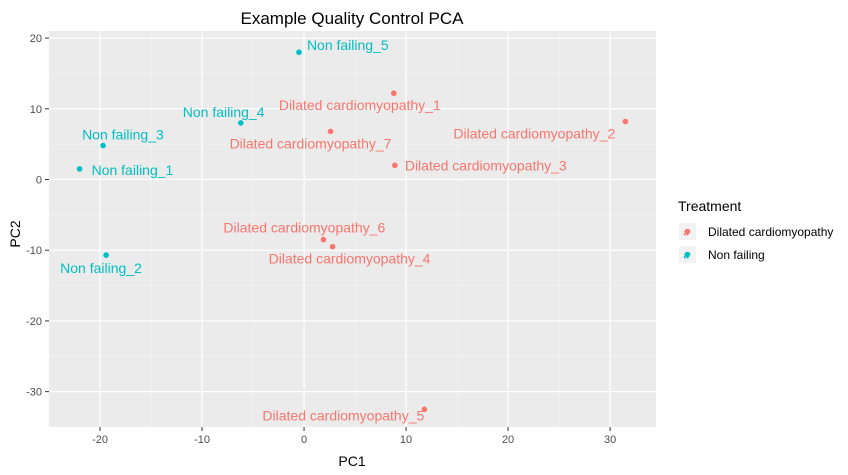 This screenshot has width=848, height=475. I want to click on x-tick-label: 30, so click(610, 440).